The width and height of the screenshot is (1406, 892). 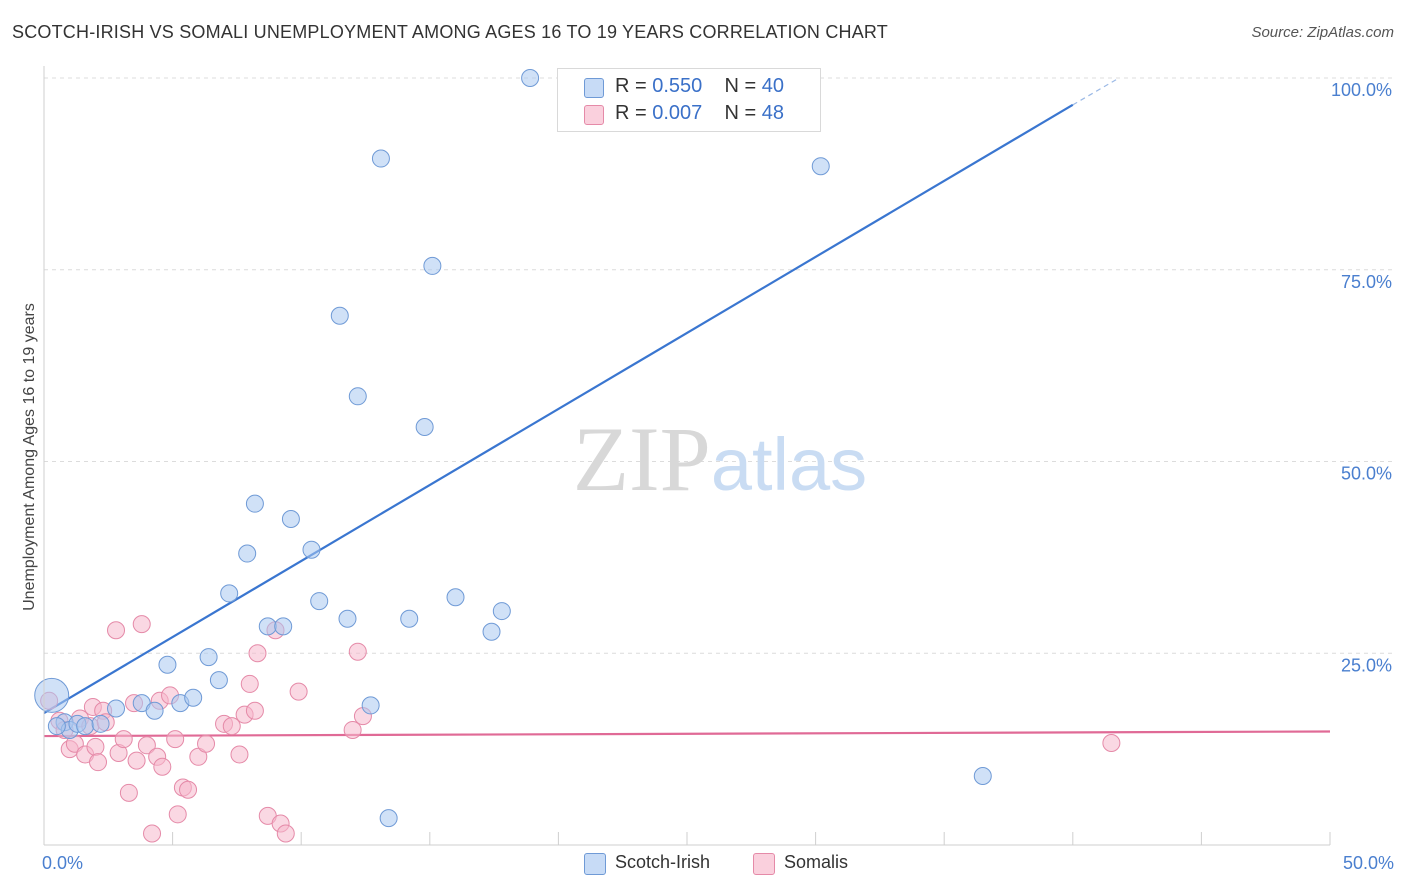 What do you see at coordinates (663, 862) in the screenshot?
I see `bottom-legend-label-scotch-irish: Scotch-Irish` at bounding box center [663, 862].